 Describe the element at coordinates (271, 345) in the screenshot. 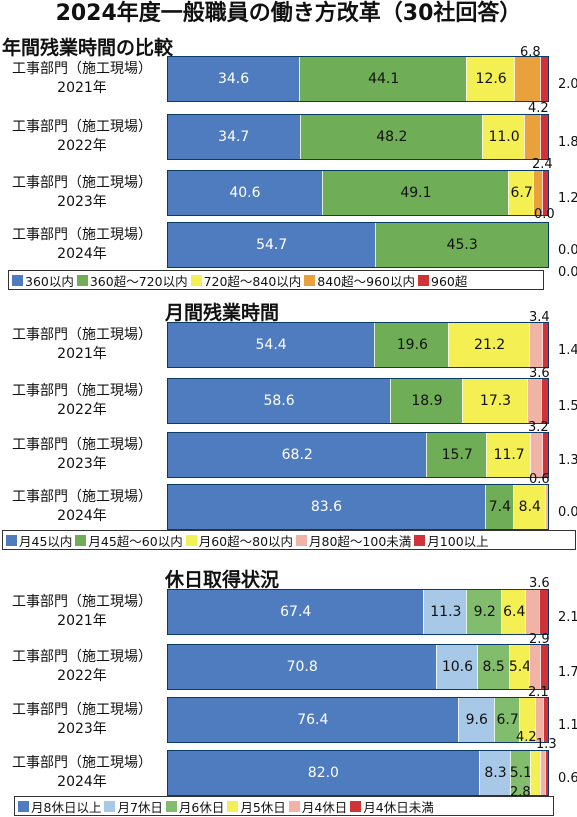

I see `bar-value-label: 54.4` at that location.